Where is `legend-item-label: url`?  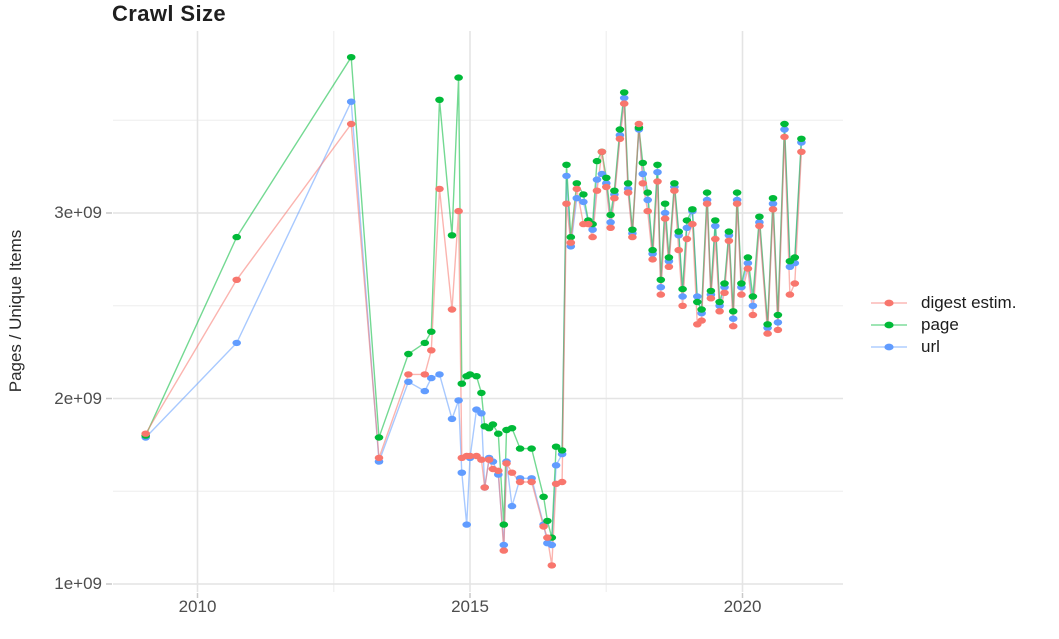
legend-item-label: url is located at coordinates (930, 346).